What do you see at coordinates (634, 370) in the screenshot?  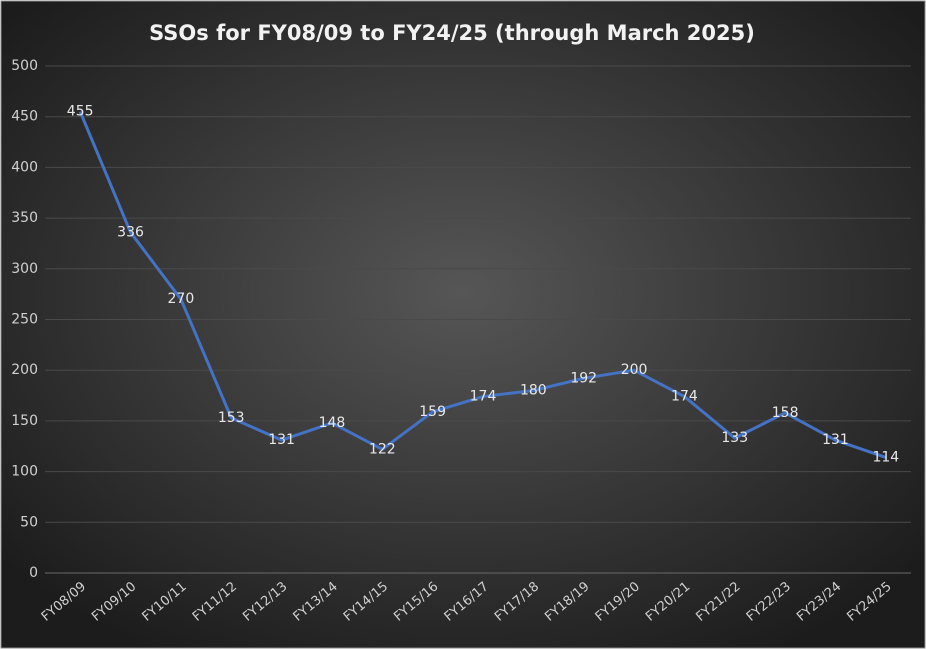 I see `data-label: 200` at bounding box center [634, 370].